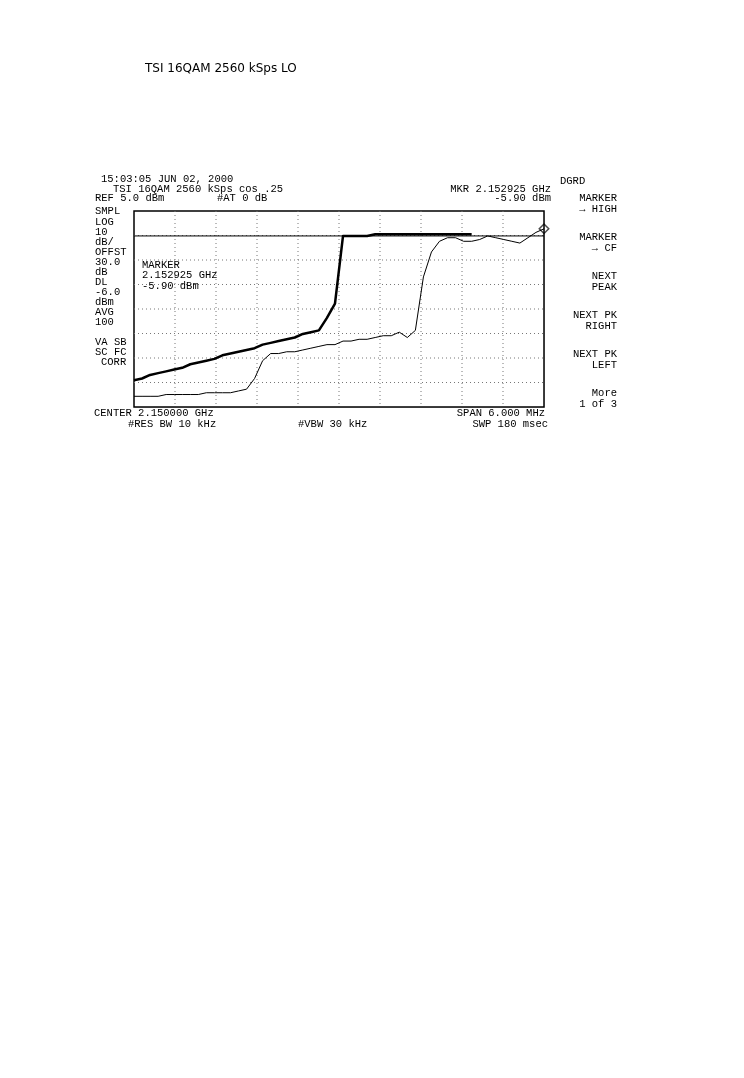 This screenshot has height=1078, width=744. I want to click on text: PEAK, so click(604, 287).